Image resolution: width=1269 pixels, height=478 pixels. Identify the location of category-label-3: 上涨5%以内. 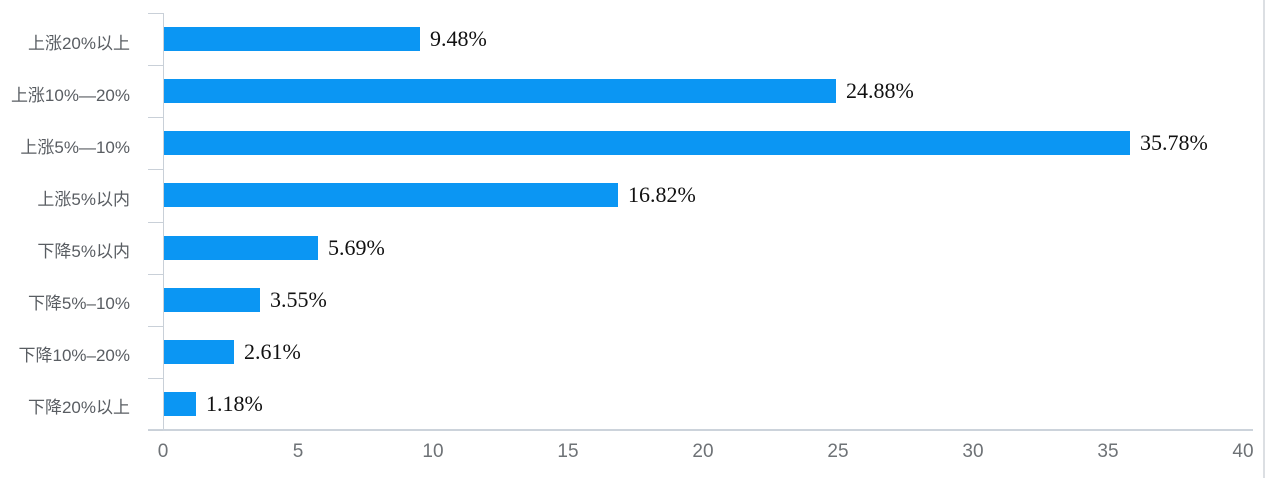
(83, 199).